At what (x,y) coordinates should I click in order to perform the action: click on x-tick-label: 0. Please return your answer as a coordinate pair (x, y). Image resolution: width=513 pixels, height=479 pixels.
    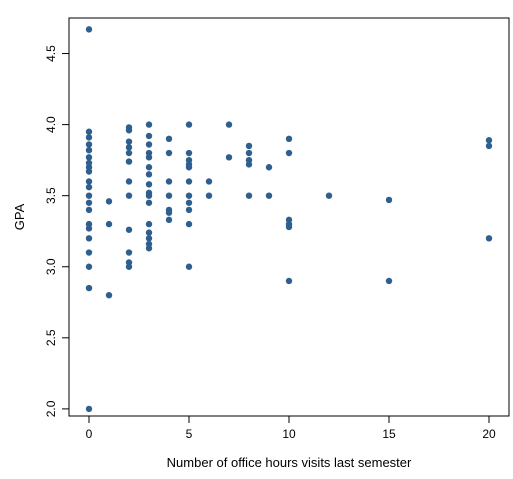
    Looking at the image, I should click on (89, 434).